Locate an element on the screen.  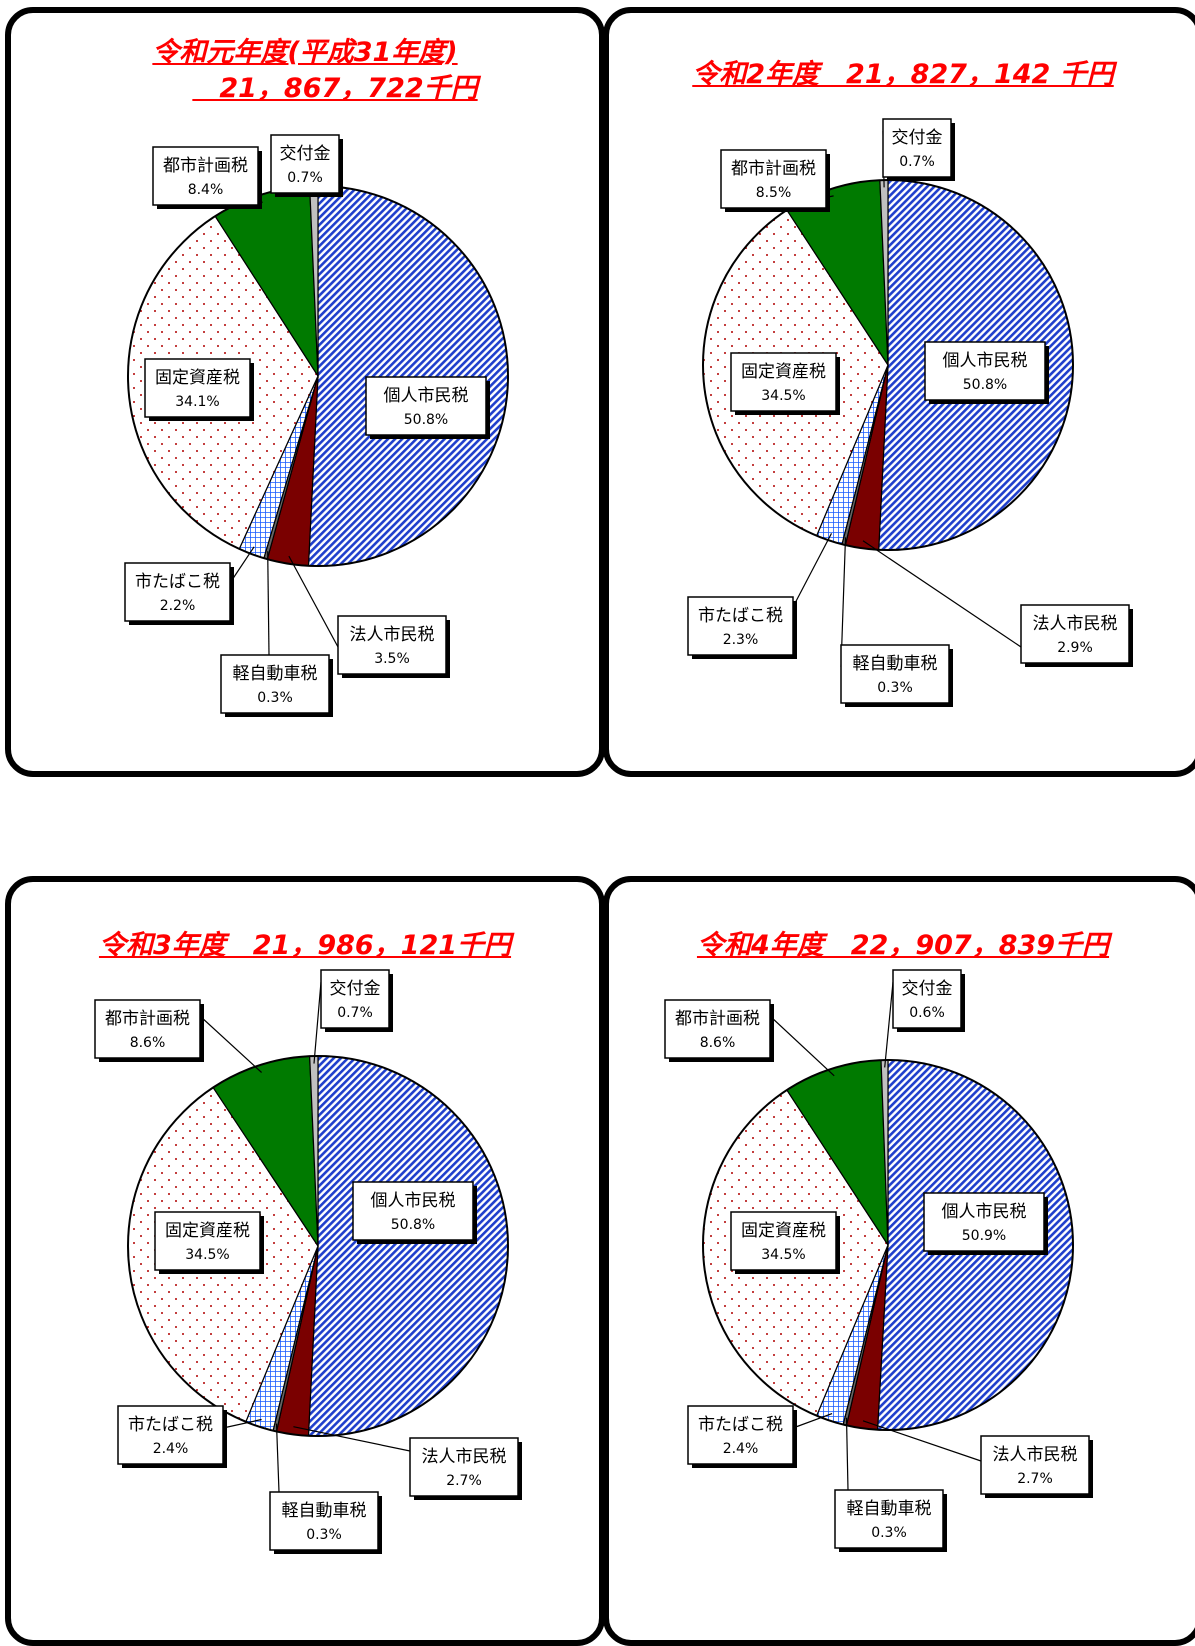
slice-label-percent: 2.2% is located at coordinates (178, 606).